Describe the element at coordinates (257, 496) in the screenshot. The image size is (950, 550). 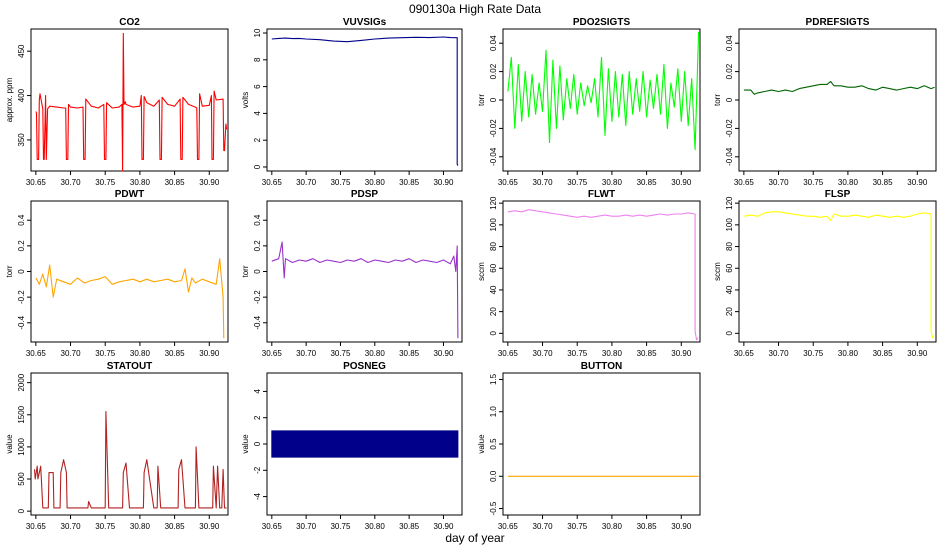
I see `y-tick-label: -4` at that location.